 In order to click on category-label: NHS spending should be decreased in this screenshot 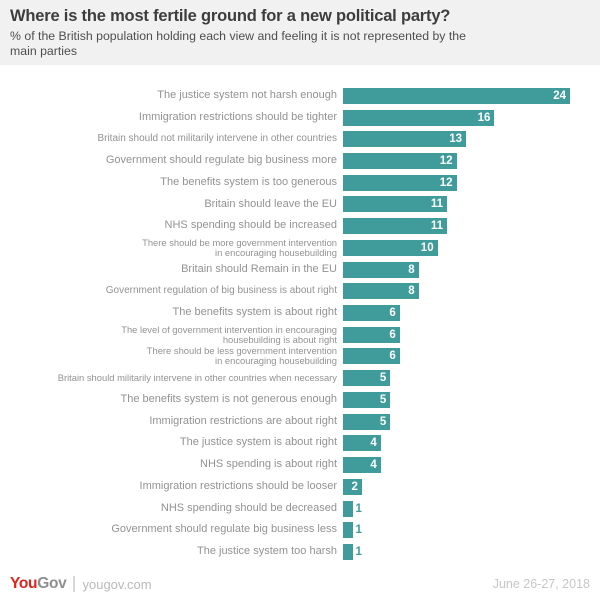, I will do `click(248, 507)`.